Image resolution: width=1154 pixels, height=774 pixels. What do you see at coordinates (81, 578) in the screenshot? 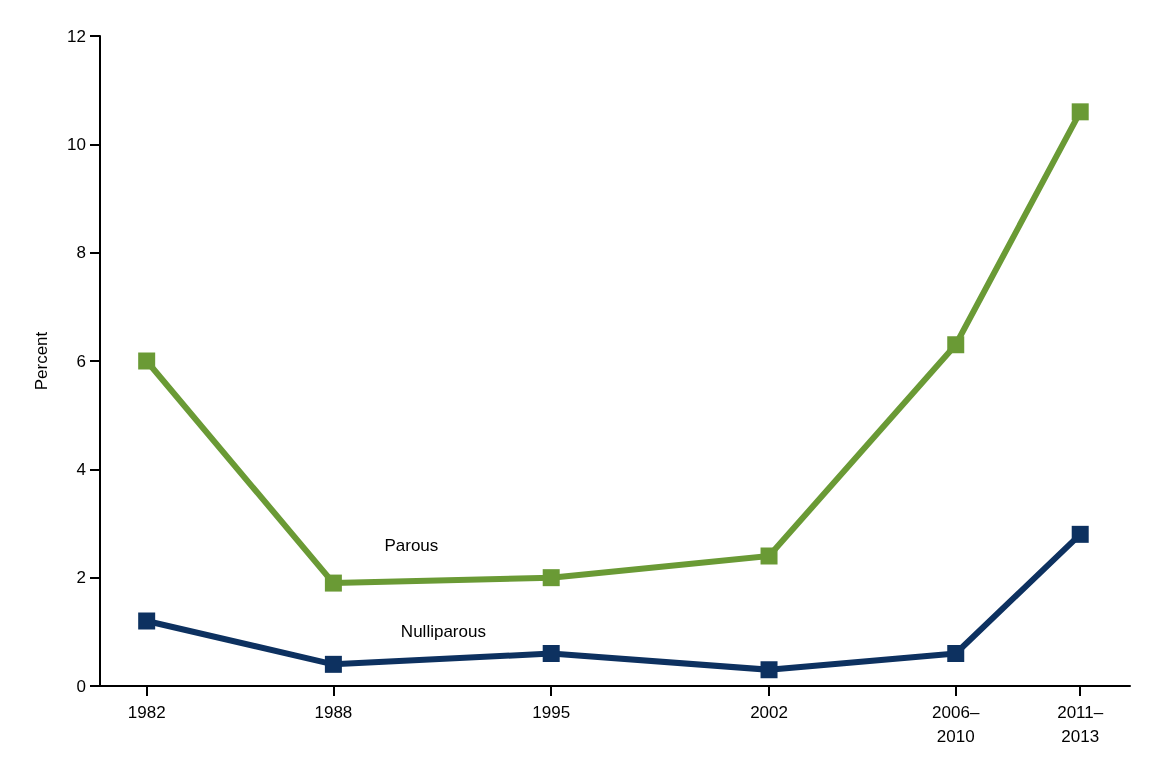
I see `y-tick-label: 2` at bounding box center [81, 578].